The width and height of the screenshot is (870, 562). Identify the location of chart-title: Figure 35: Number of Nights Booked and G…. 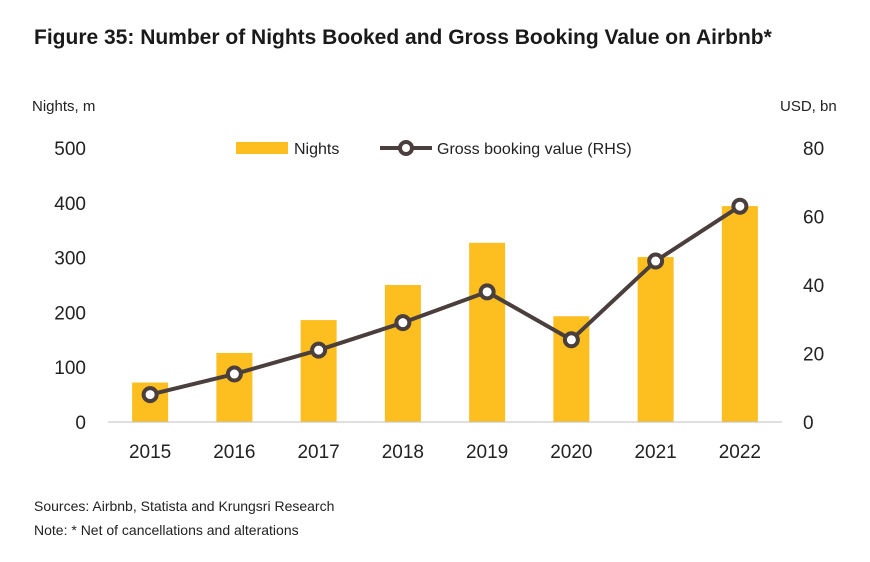
(403, 37).